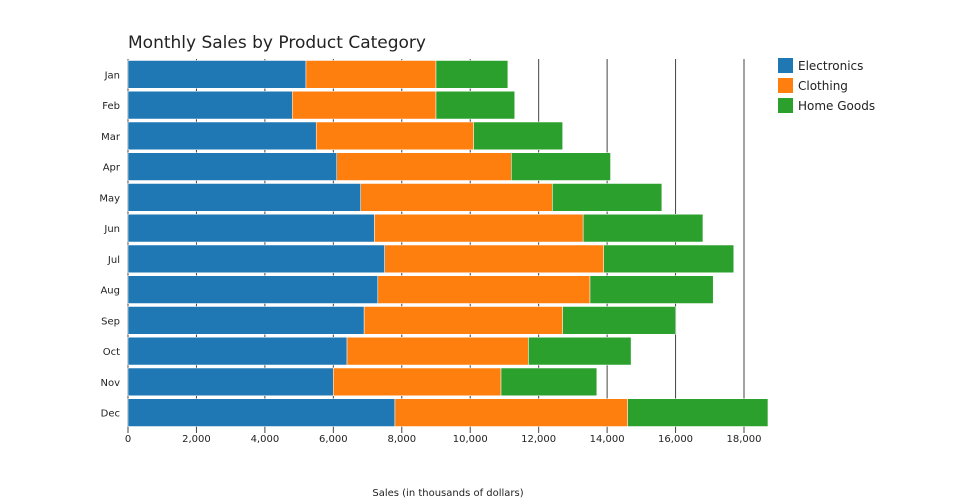 Image resolution: width=960 pixels, height=504 pixels. What do you see at coordinates (222, 135) in the screenshot?
I see `bar-electronics-mar` at bounding box center [222, 135].